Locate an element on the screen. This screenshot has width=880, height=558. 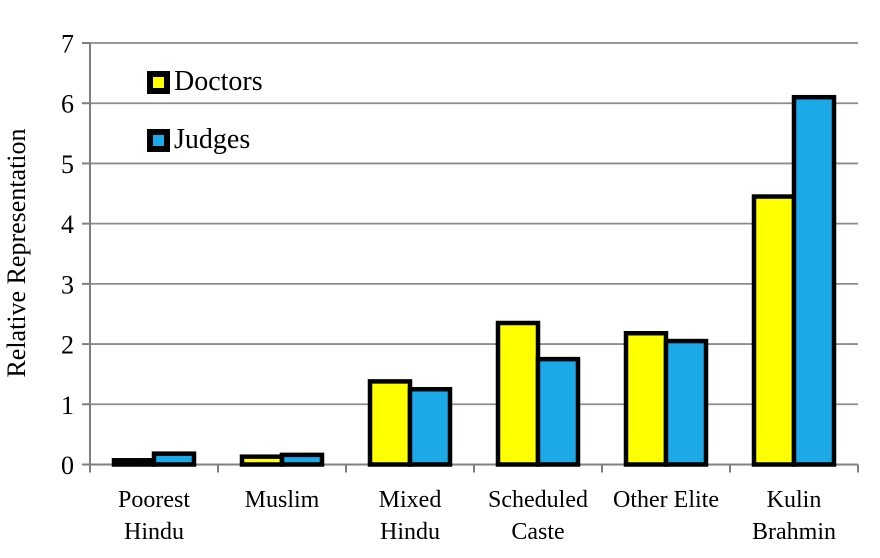
legend-marker-doctors-icon is located at coordinates (158, 82).